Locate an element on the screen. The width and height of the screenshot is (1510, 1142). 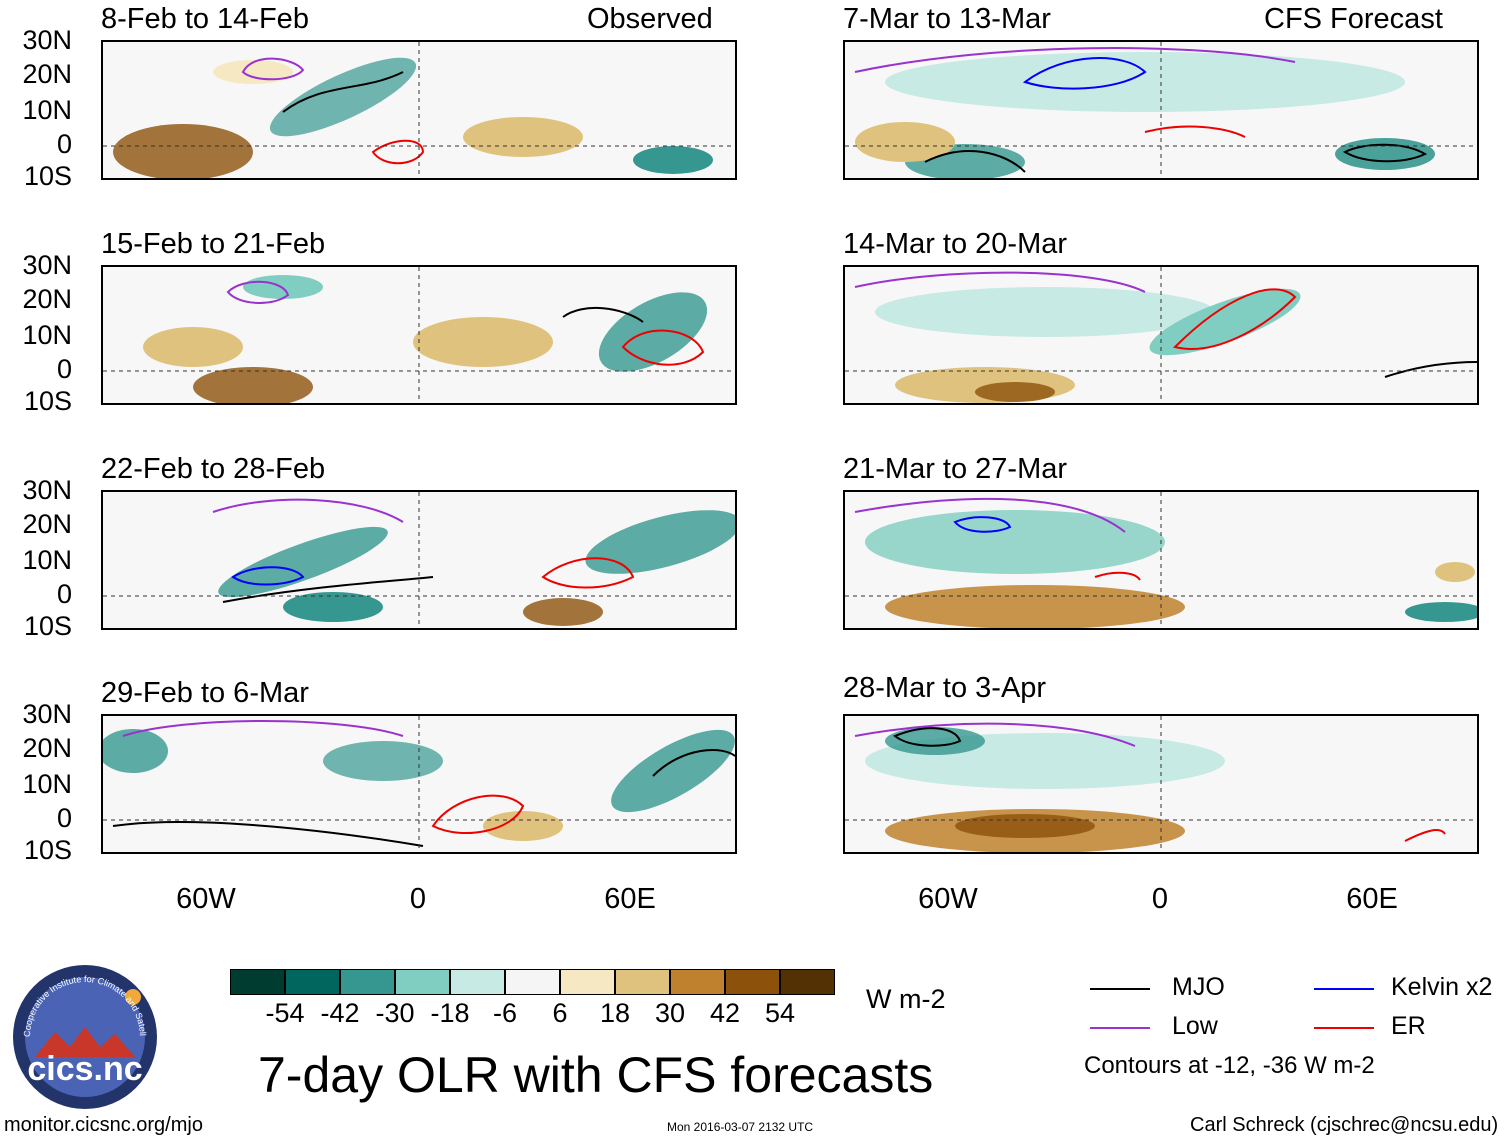
legend-line-low is located at coordinates (1120, 1028).